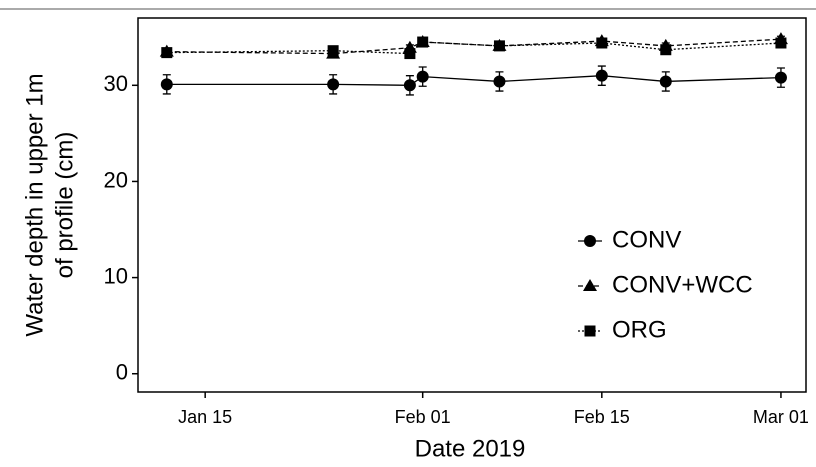 The width and height of the screenshot is (816, 467). Describe the element at coordinates (122, 372) in the screenshot. I see `y-tick-label: 0` at that location.